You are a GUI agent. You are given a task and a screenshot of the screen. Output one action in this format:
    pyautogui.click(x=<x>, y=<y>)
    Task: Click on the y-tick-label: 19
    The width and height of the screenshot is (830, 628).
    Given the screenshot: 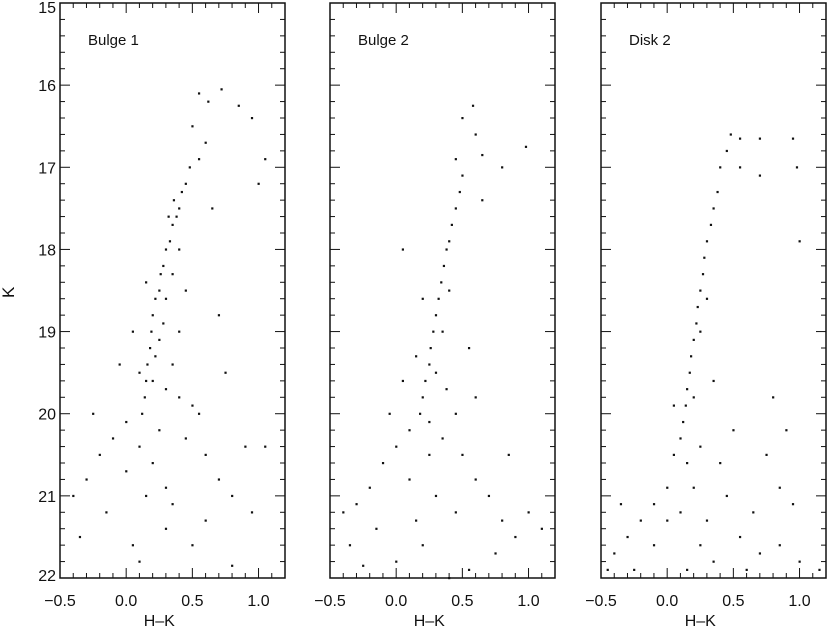 What is the action you would take?
    pyautogui.click(x=47, y=333)
    